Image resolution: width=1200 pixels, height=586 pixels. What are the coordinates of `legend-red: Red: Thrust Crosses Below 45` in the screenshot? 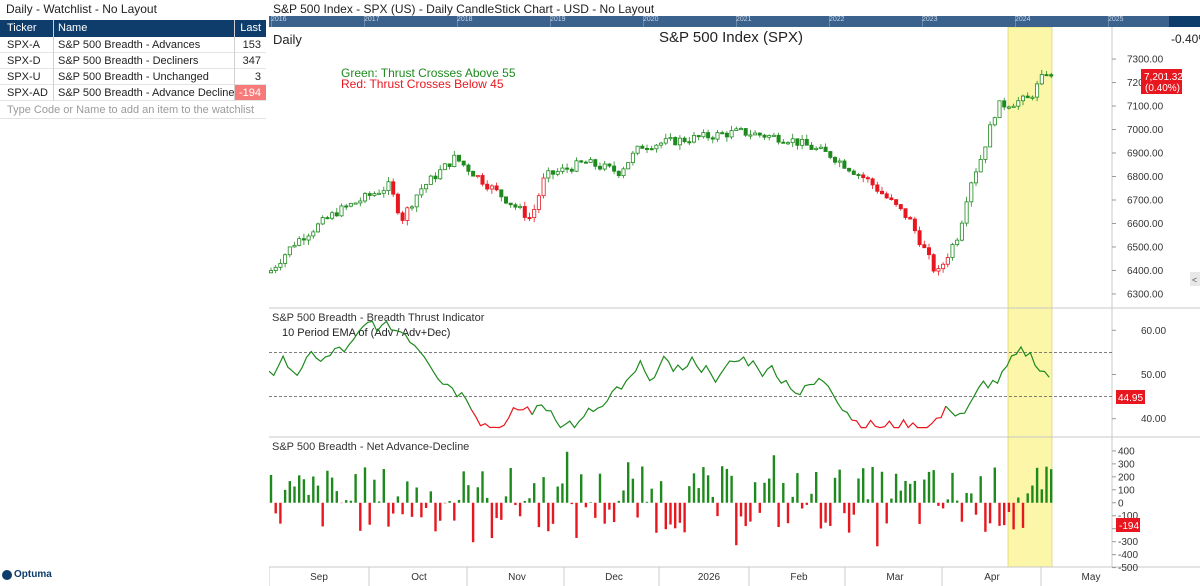 It's located at (422, 84).